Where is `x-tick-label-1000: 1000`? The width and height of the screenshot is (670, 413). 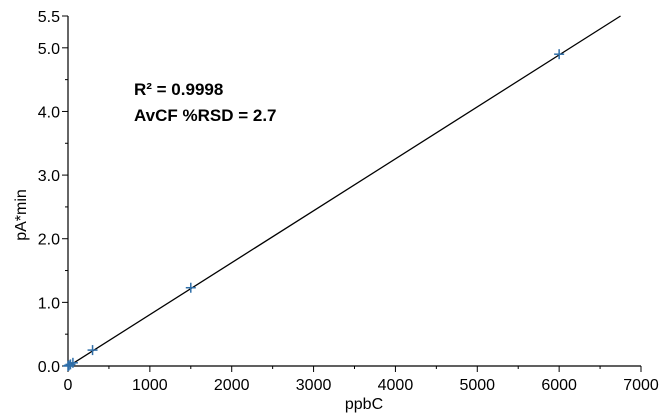
x-tick-label-1000: 1000 is located at coordinates (150, 385).